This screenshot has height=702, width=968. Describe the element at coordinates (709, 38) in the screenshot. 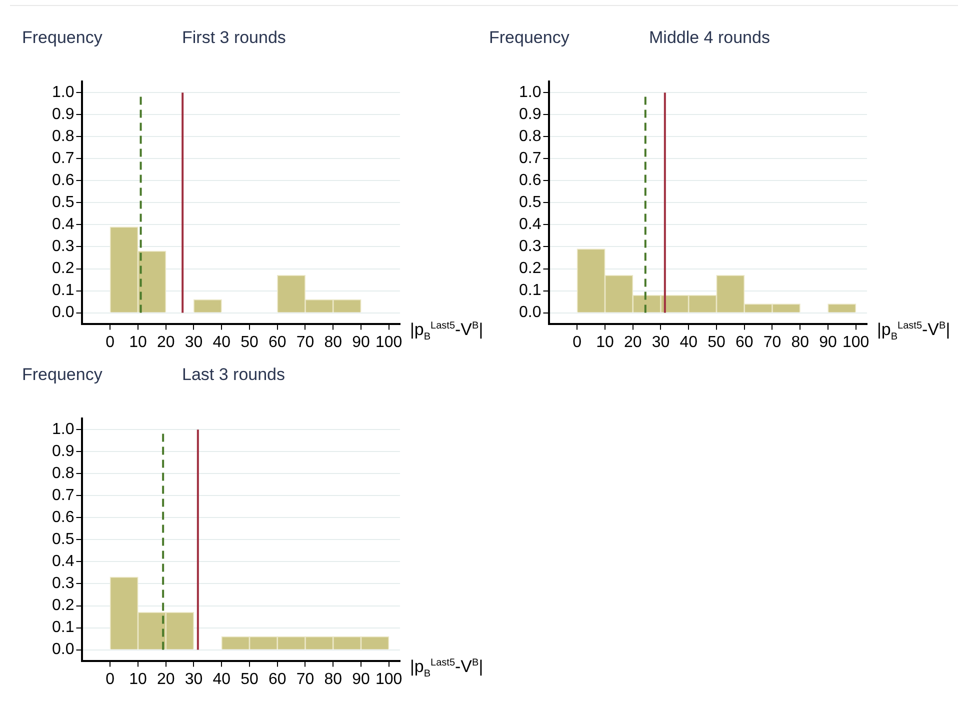

I see `chart-title: Middle 4 rounds` at that location.